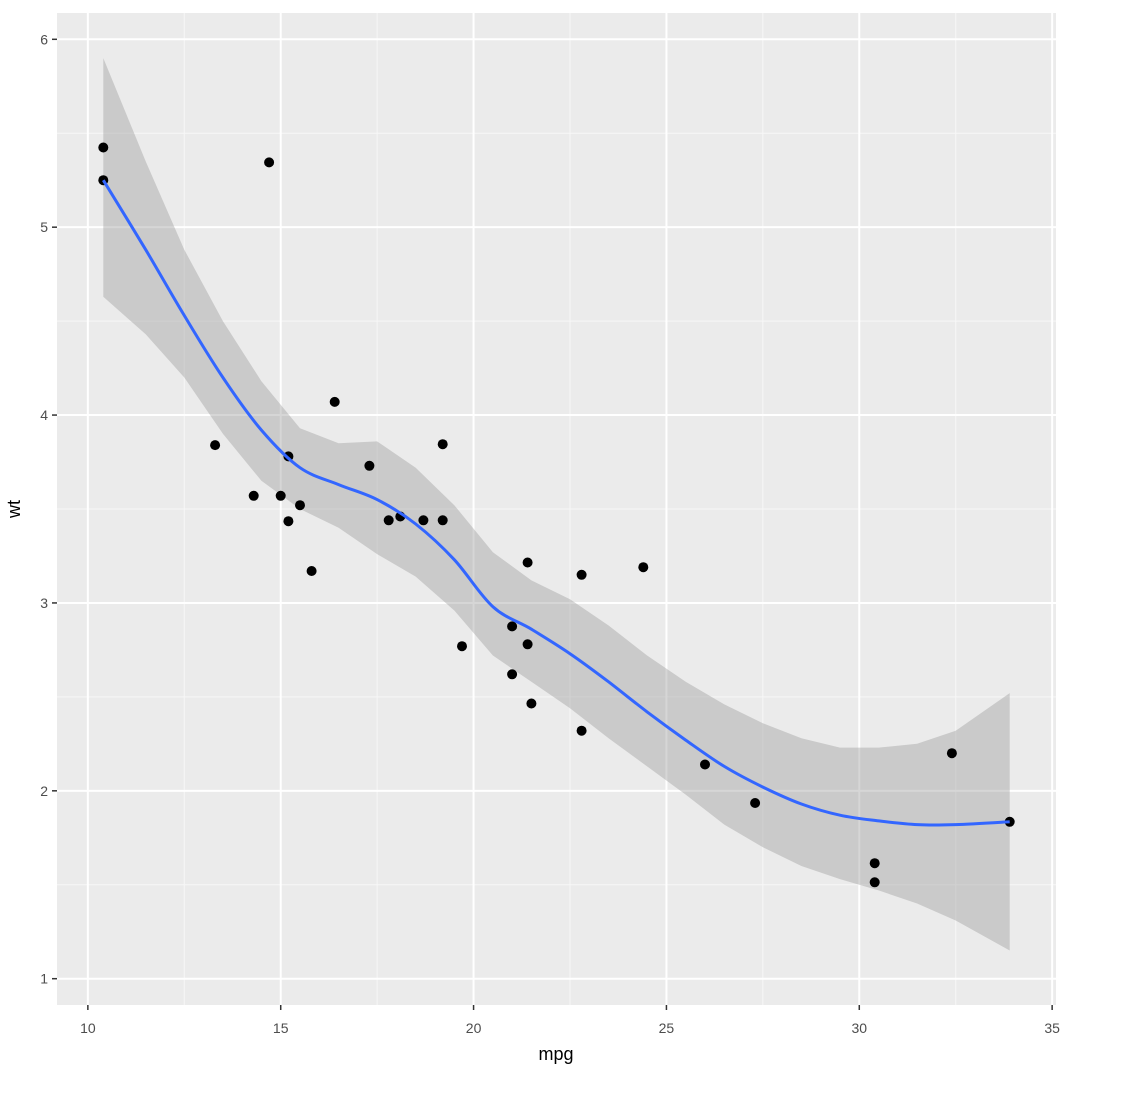 This screenshot has width=1125, height=1098. Describe the element at coordinates (281, 1028) in the screenshot. I see `x-tick-label: 15` at that location.